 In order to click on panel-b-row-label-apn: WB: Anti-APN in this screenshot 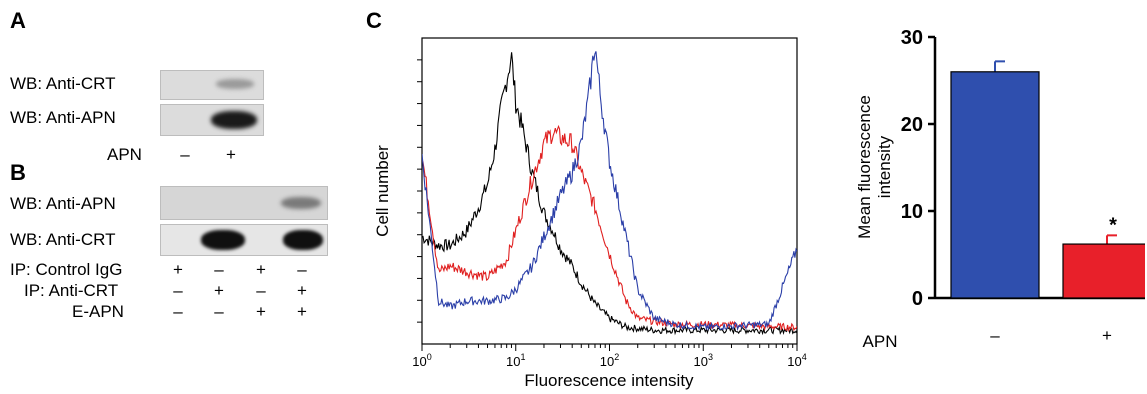, I will do `click(63, 203)`.